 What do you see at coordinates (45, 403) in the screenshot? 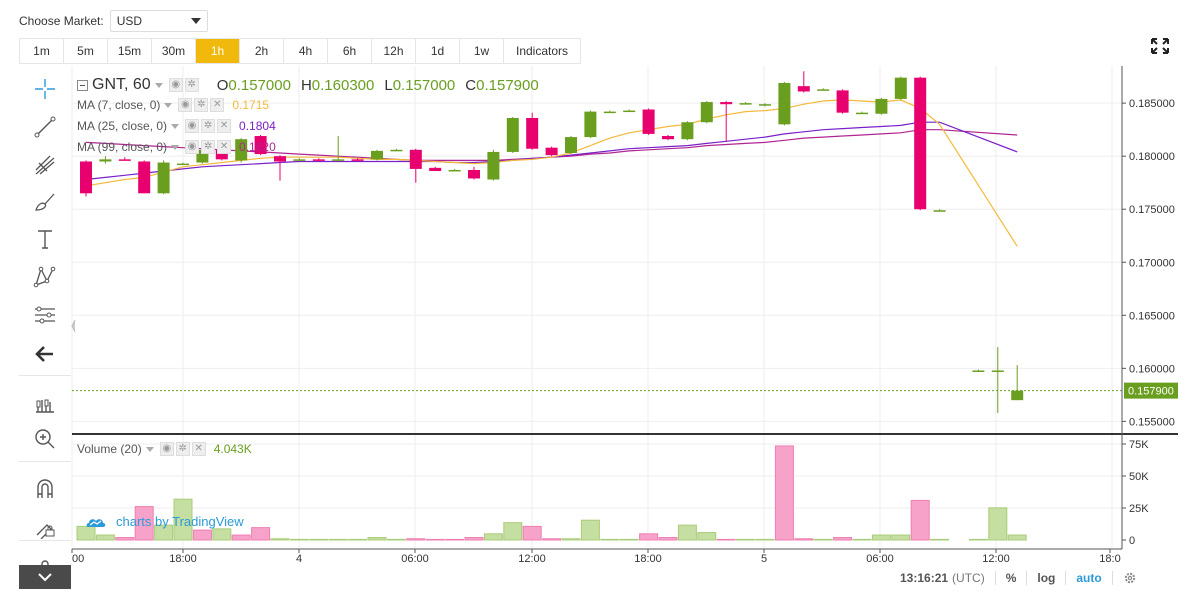
I see `chart-style-icon` at bounding box center [45, 403].